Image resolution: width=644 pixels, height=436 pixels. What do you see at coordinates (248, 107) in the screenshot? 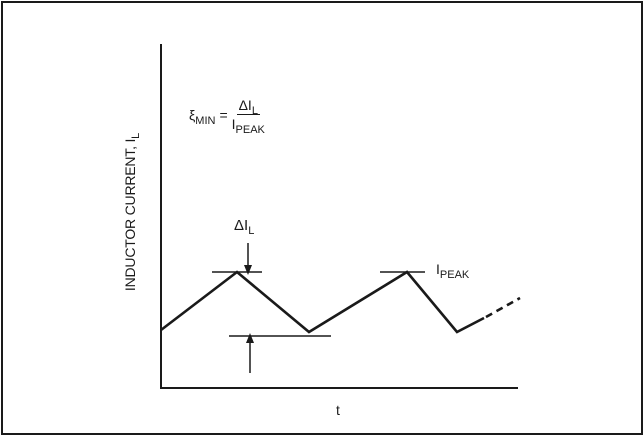
I see `formula-numerator: ΔIL` at bounding box center [248, 107].